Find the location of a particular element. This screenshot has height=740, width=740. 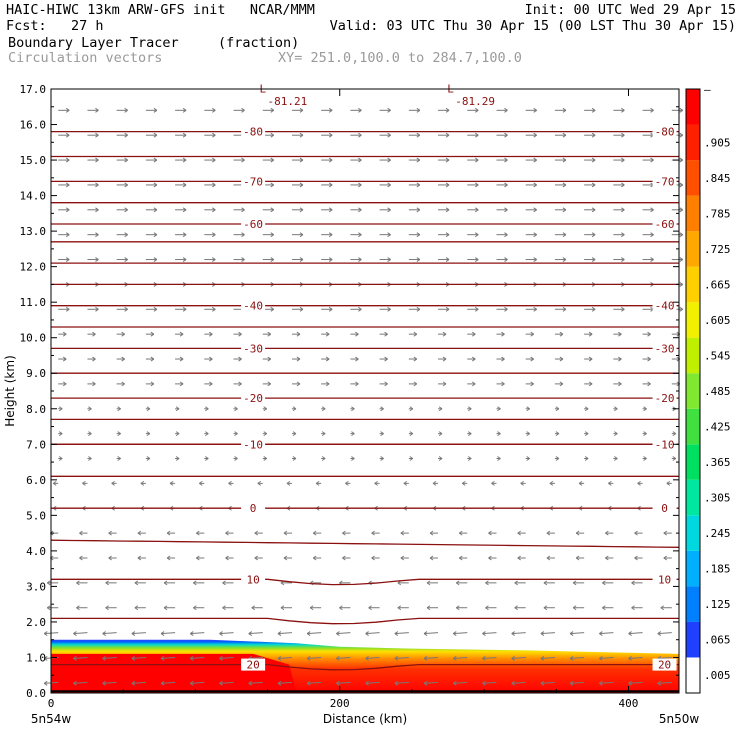

xy-label: XY= 251.0,100.0 to 284.7,100.0 is located at coordinates (400, 58).